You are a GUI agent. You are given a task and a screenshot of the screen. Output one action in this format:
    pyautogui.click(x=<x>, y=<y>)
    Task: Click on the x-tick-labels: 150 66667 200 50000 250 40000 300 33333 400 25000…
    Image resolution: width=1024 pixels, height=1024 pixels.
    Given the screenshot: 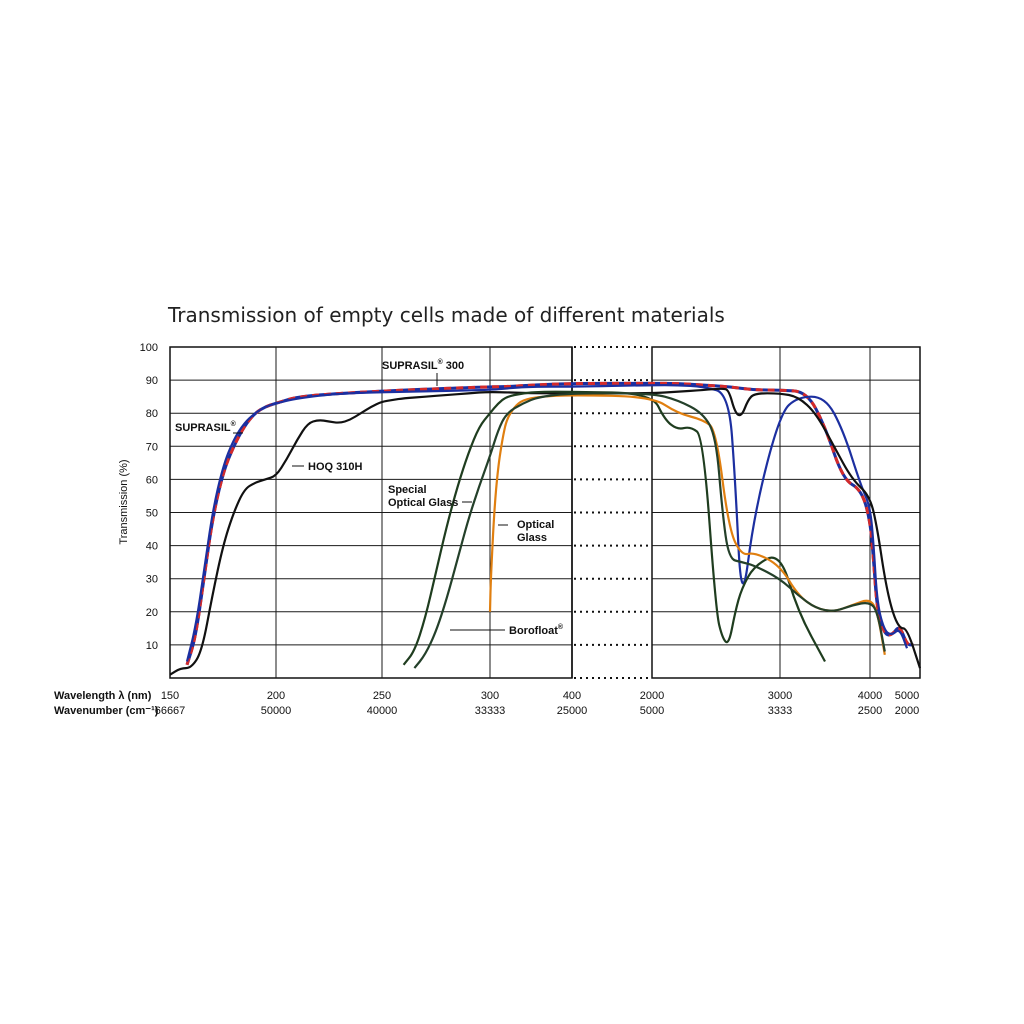 What is the action you would take?
    pyautogui.click(x=537, y=703)
    